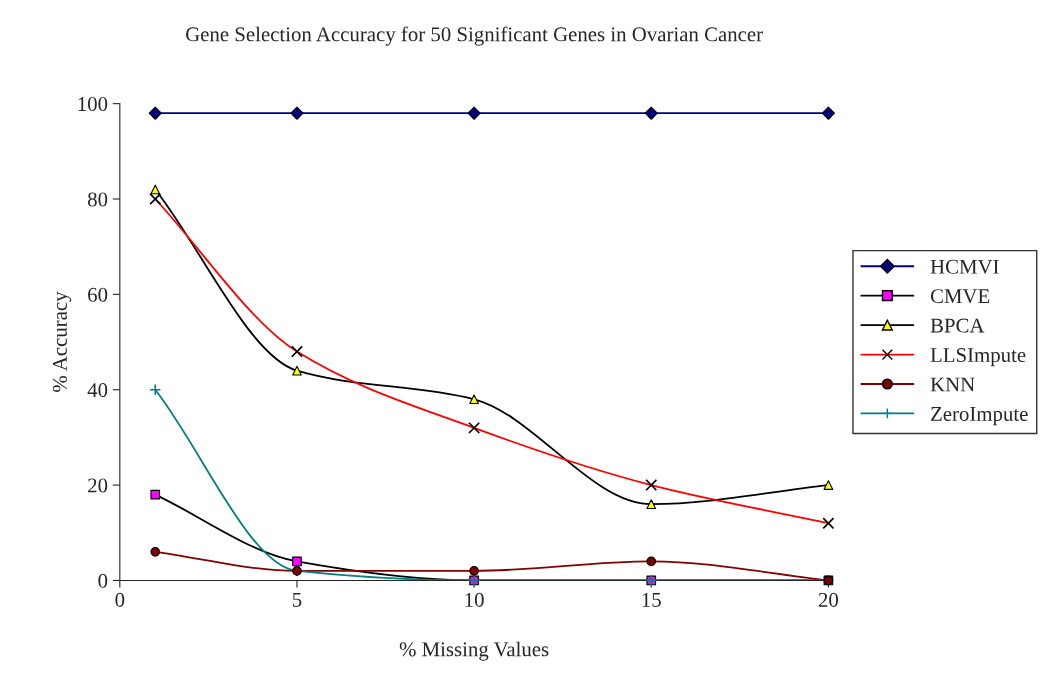 This screenshot has width=1042, height=691. Describe the element at coordinates (103, 580) in the screenshot. I see `y-tick-label: 0` at that location.